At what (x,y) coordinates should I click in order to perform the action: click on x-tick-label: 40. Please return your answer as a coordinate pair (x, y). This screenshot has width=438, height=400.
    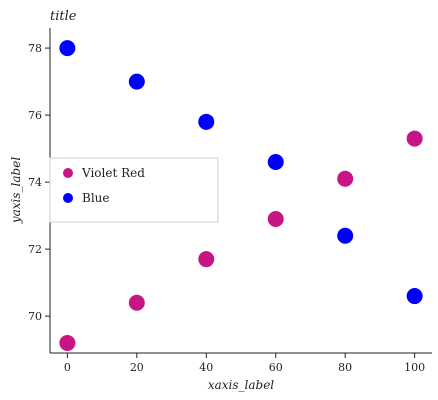
    Looking at the image, I should click on (206, 367).